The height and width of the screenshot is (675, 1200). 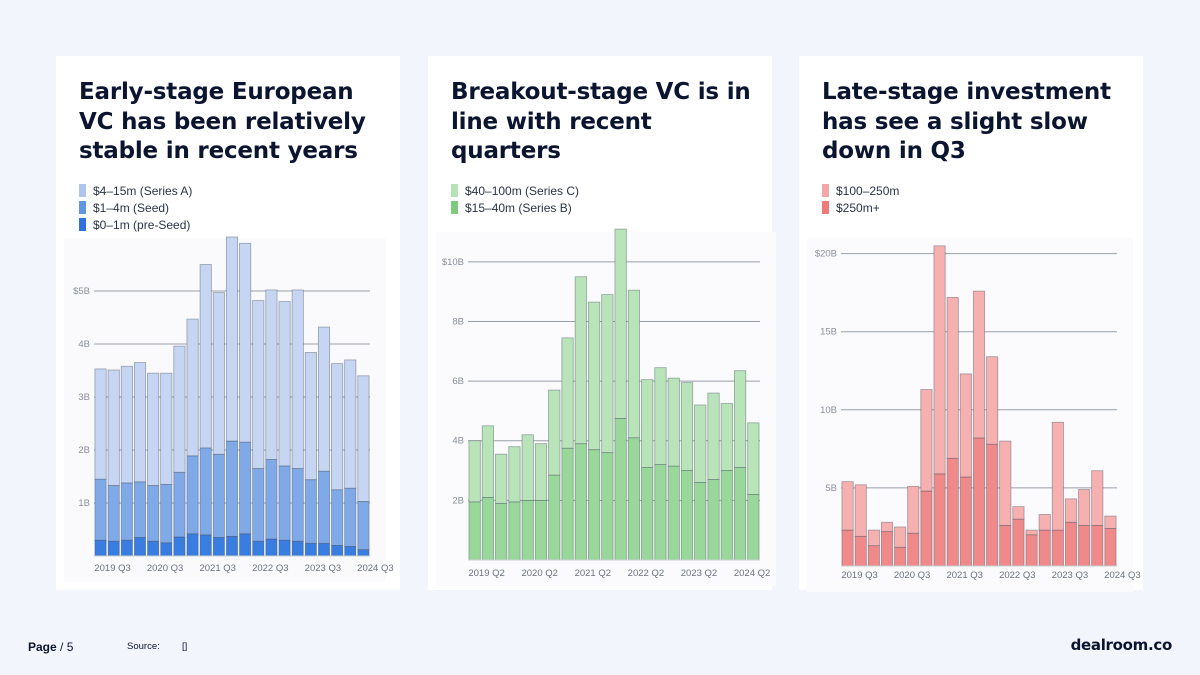 I want to click on y-tick-label: $10B, so click(x=453, y=262).